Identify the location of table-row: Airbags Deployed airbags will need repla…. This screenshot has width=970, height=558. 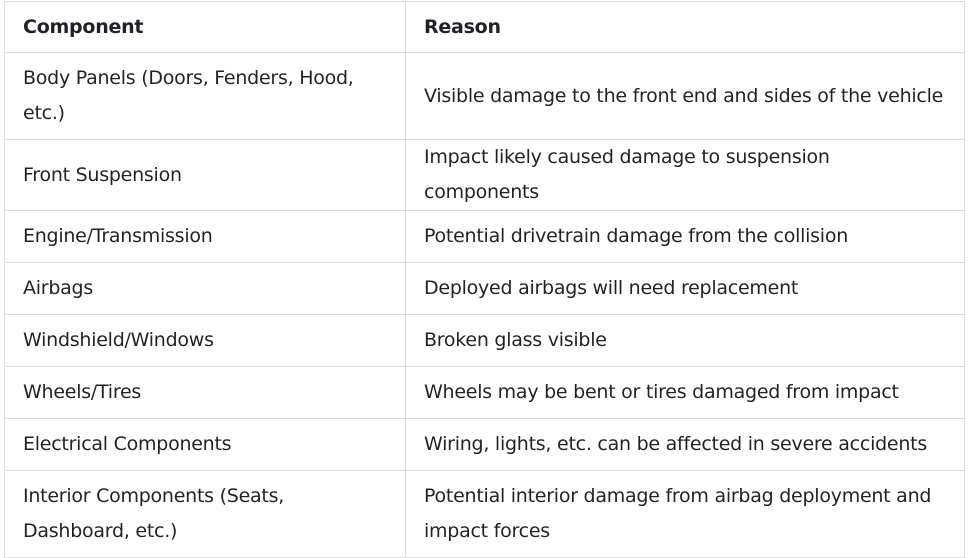
(484, 288).